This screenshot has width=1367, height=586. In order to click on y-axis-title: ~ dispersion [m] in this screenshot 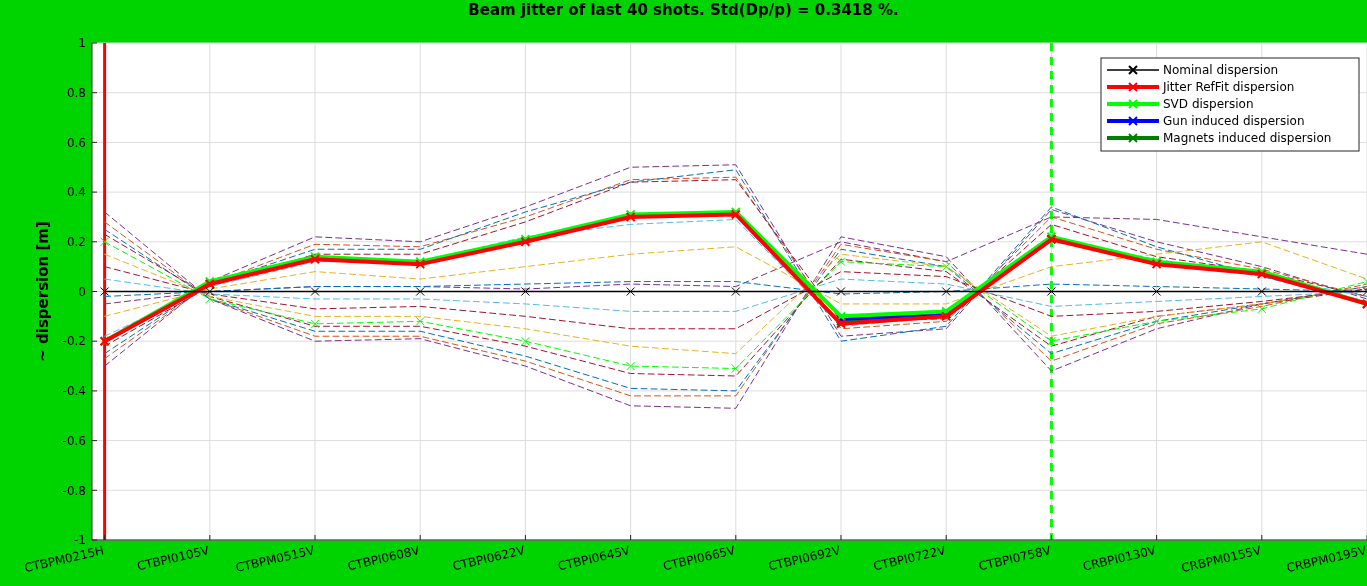, I will do `click(43, 291)`.